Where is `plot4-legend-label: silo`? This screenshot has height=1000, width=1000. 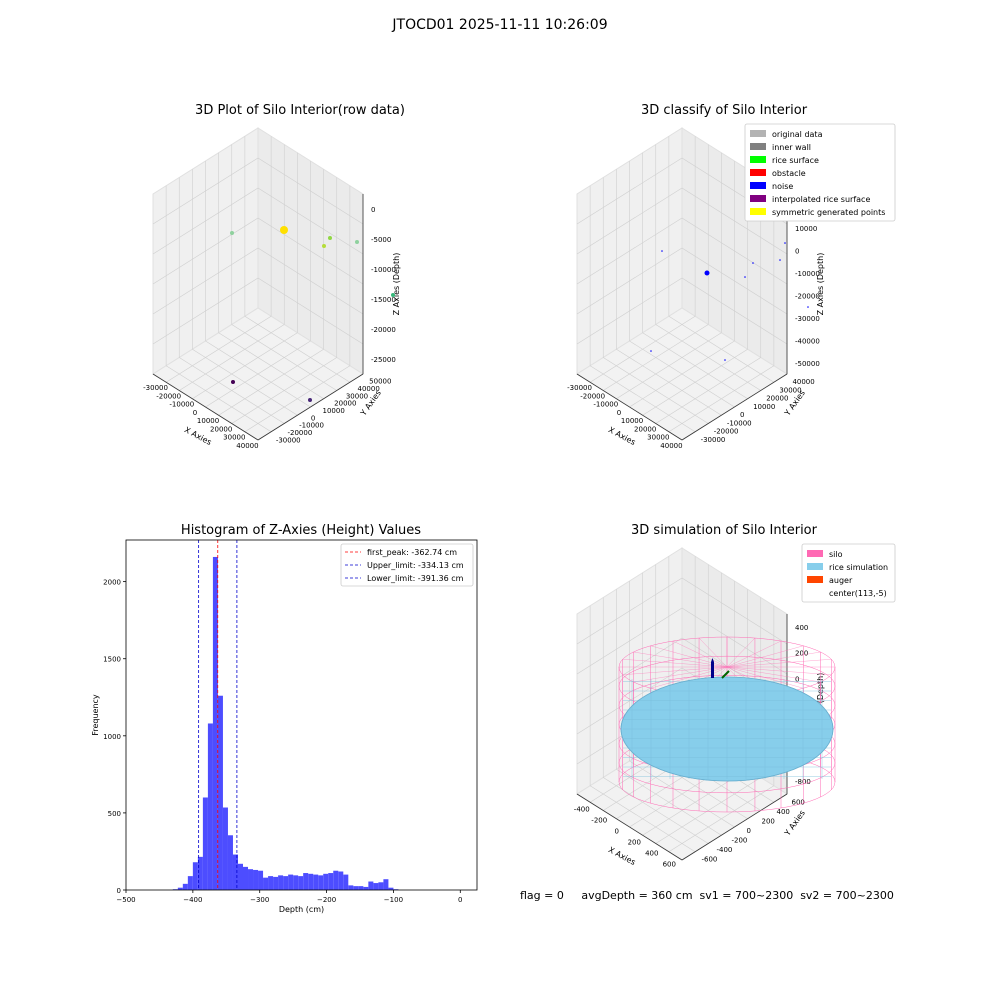
plot4-legend-label: silo is located at coordinates (836, 554).